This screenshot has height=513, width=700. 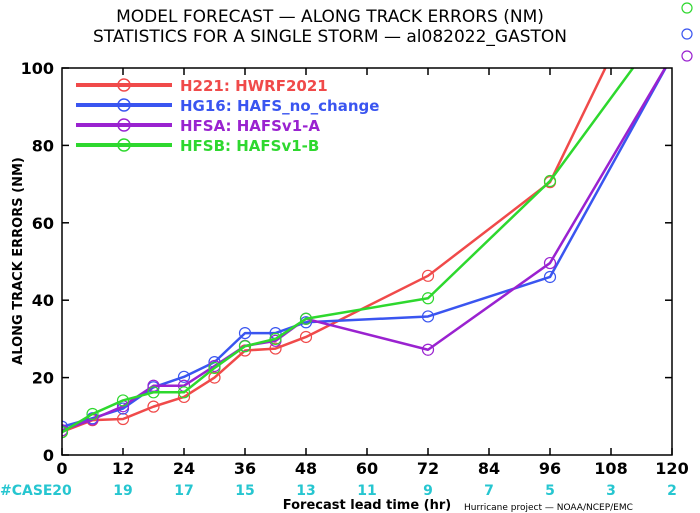 I want to click on x-axis-label: Forecast lead time (hr), so click(x=367, y=505).